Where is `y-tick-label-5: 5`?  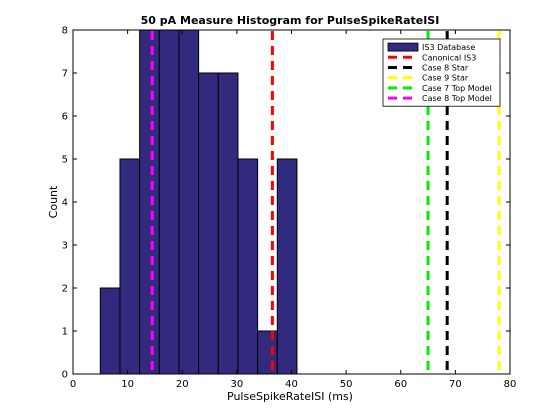 y-tick-label-5: 5 is located at coordinates (65, 160).